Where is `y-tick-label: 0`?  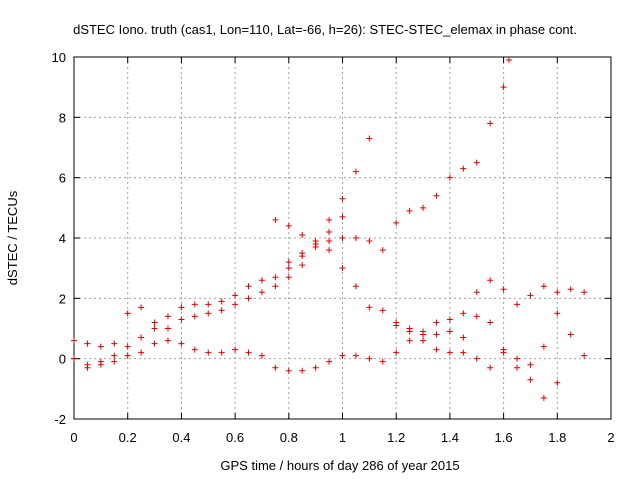 y-tick-label: 0 is located at coordinates (62, 359).